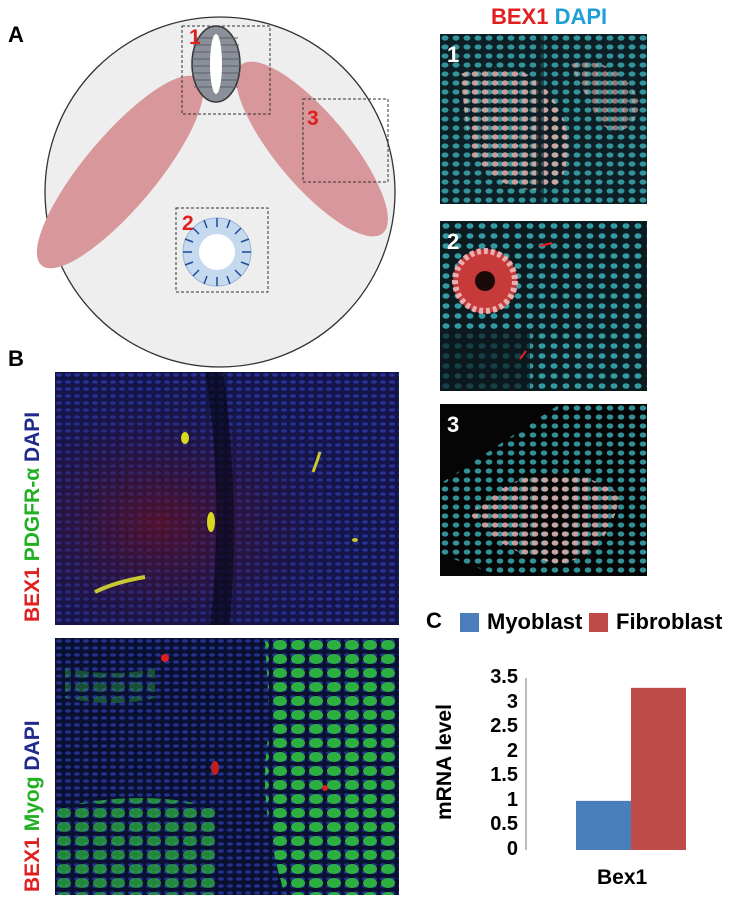 The height and width of the screenshot is (902, 740). What do you see at coordinates (32, 437) in the screenshot?
I see `label-dapi-top: DAPI` at bounding box center [32, 437].